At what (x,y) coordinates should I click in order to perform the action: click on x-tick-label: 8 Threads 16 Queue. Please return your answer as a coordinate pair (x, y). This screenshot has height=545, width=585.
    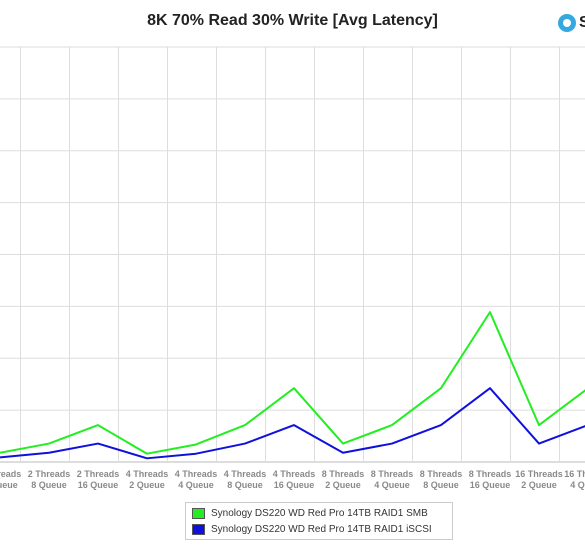
    Looking at the image, I should click on (490, 479).